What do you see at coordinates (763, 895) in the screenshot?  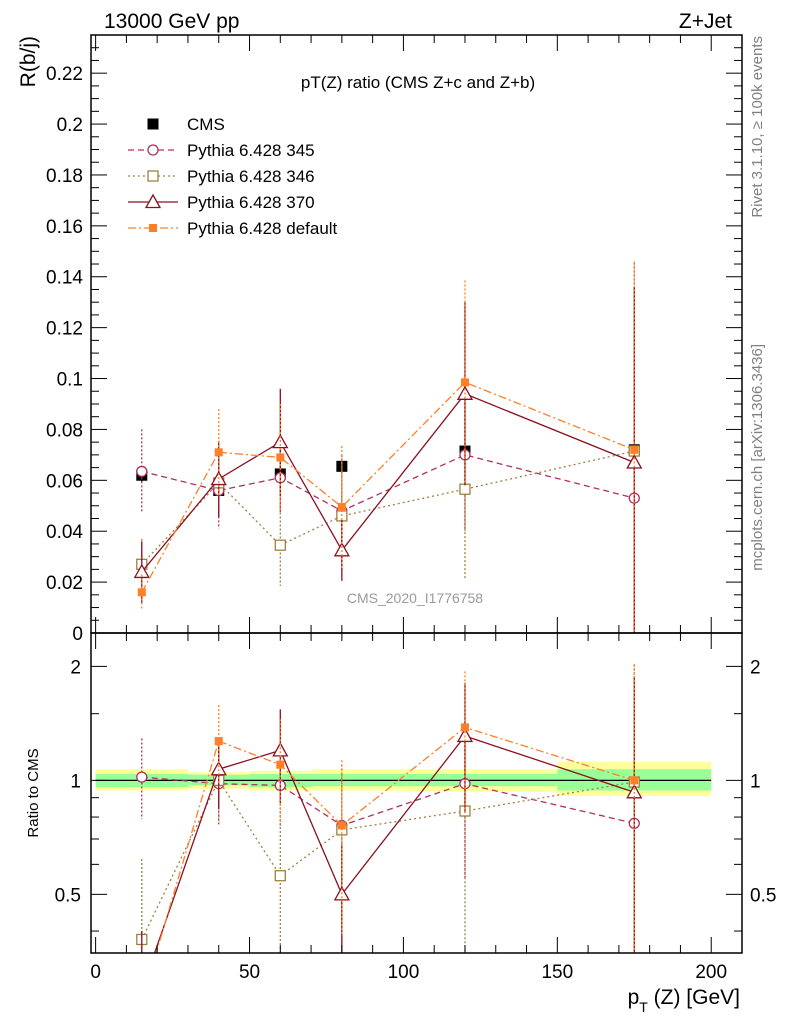 I see `ratio-y-tick-label-right: 0.5` at bounding box center [763, 895].